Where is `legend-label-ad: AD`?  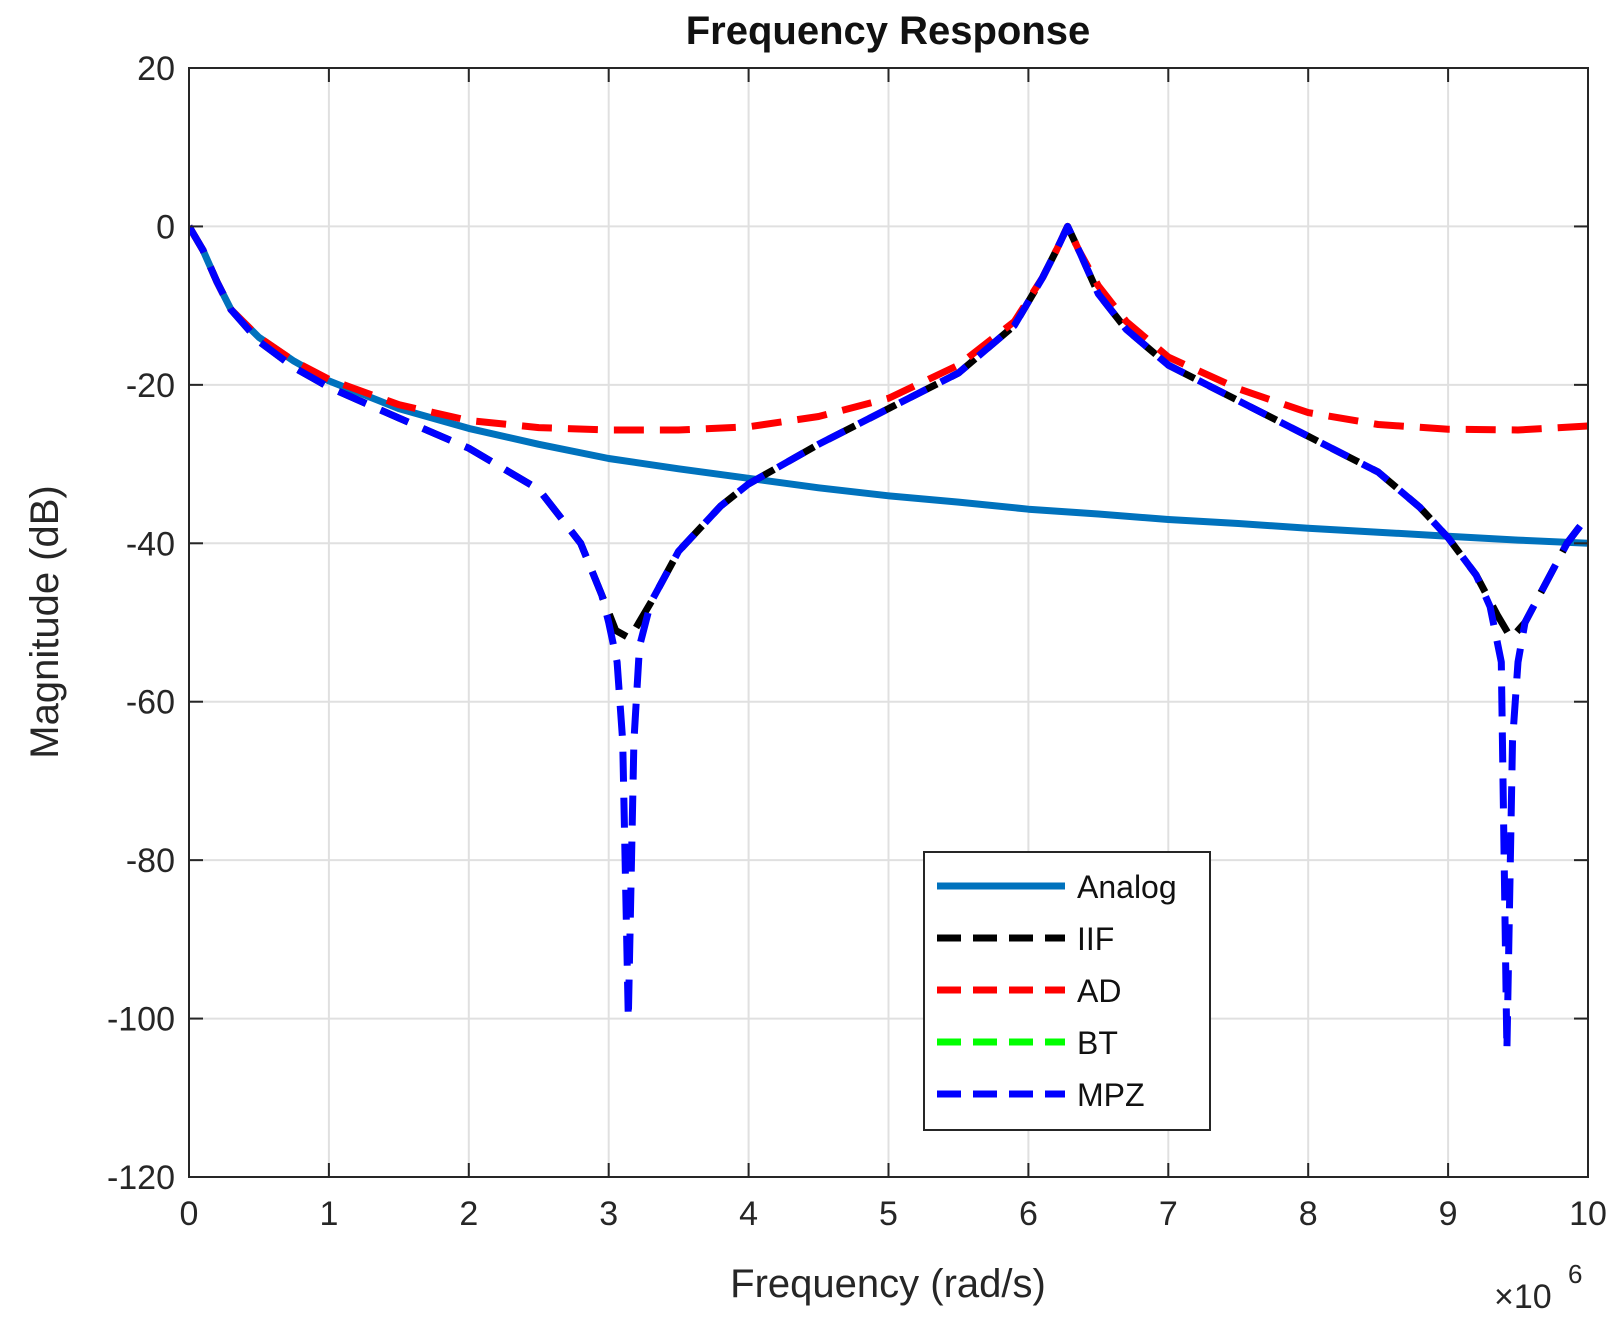
legend-label-ad: AD is located at coordinates (1099, 991).